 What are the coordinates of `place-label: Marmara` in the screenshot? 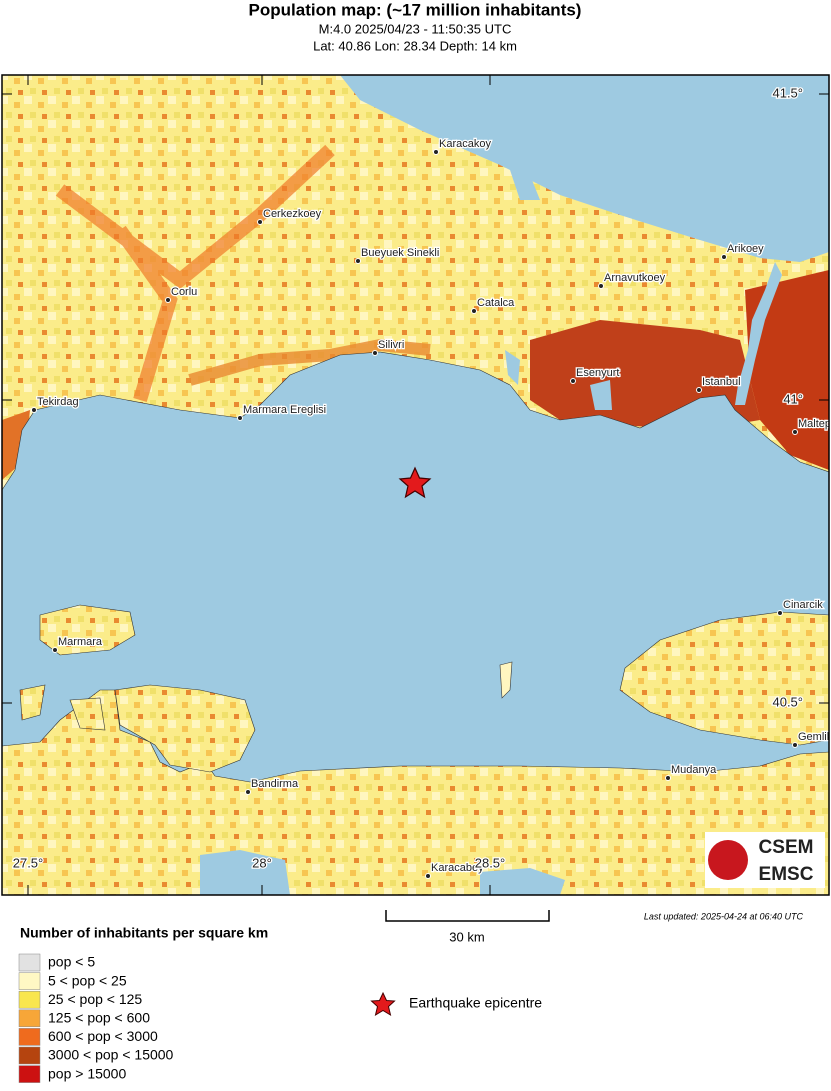 It's located at (80, 642).